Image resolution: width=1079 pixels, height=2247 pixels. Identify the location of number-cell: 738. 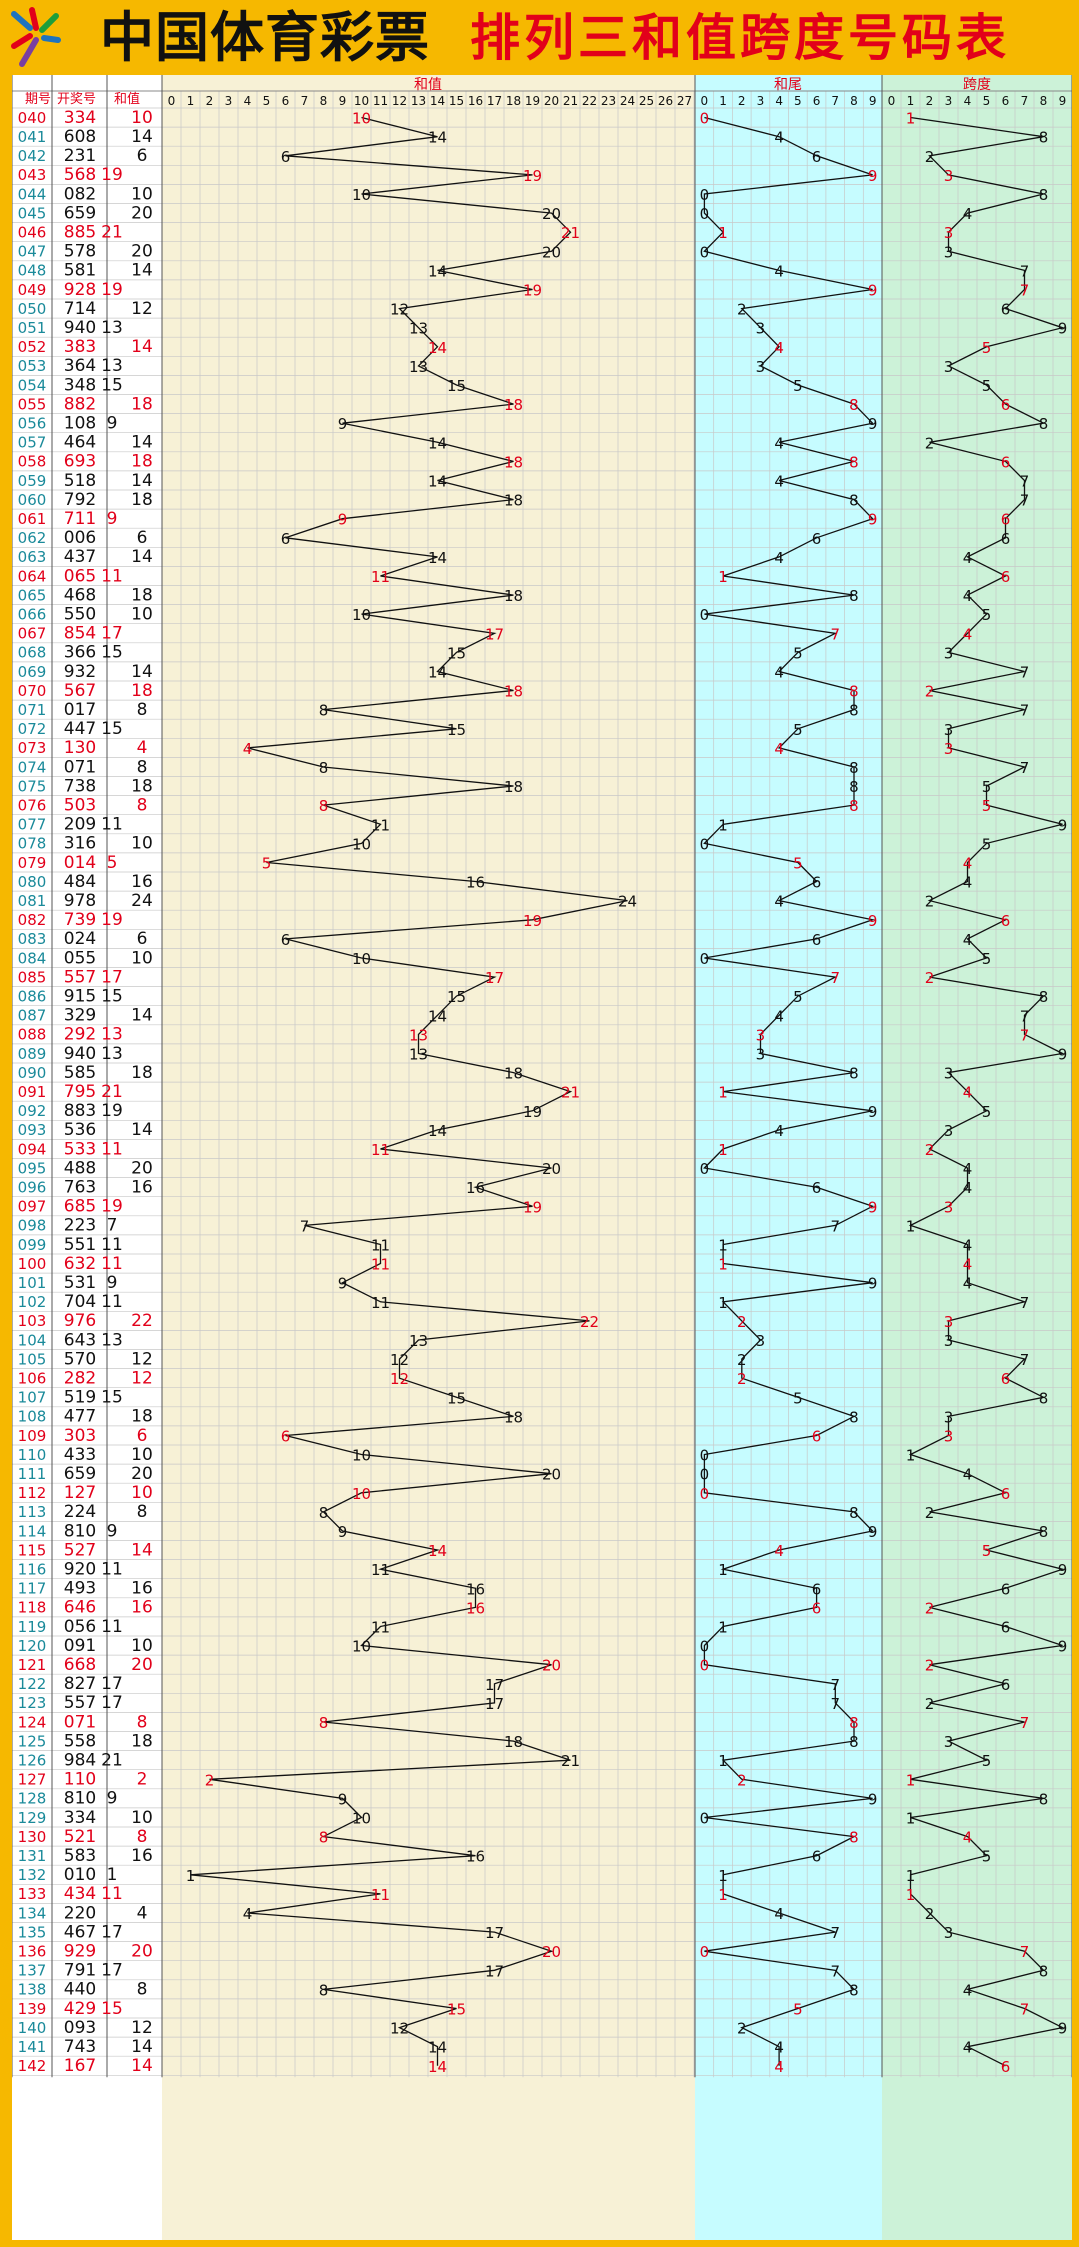
(80, 786).